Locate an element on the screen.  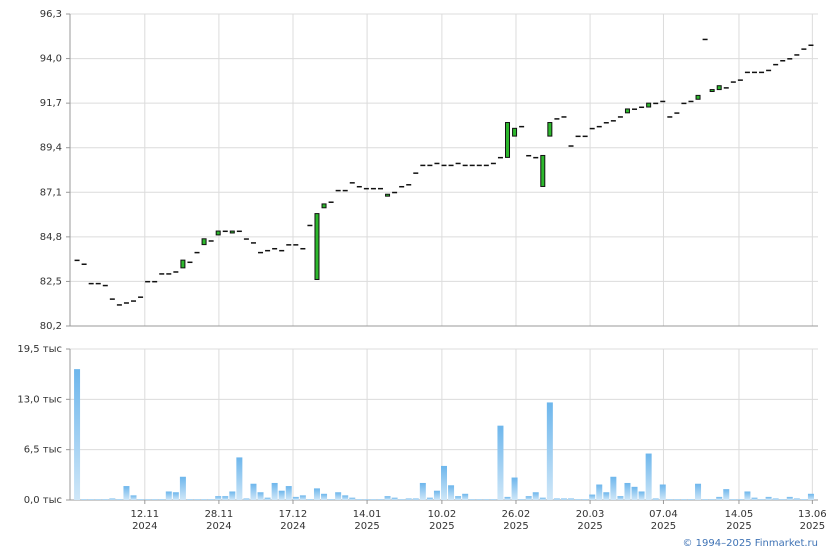
y-tick-label: 82,5 is located at coordinates (51, 281).